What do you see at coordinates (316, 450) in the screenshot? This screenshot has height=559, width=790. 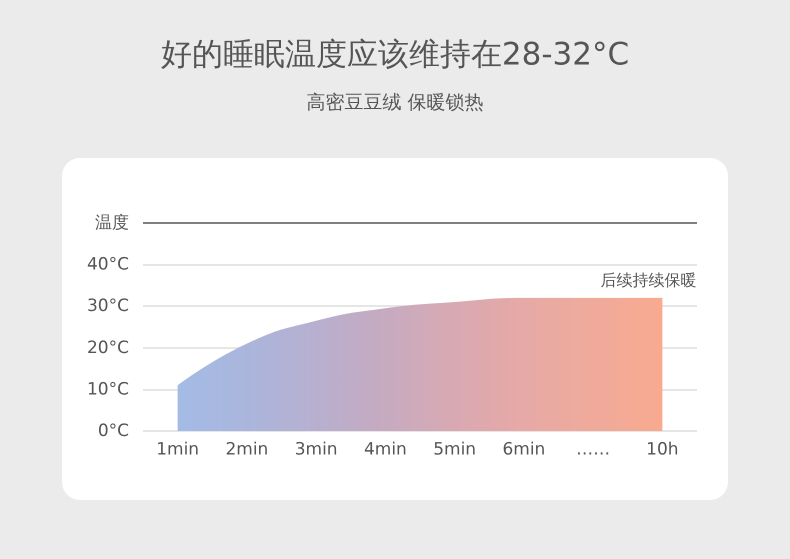 I see `x-tick-label: 3min` at bounding box center [316, 450].